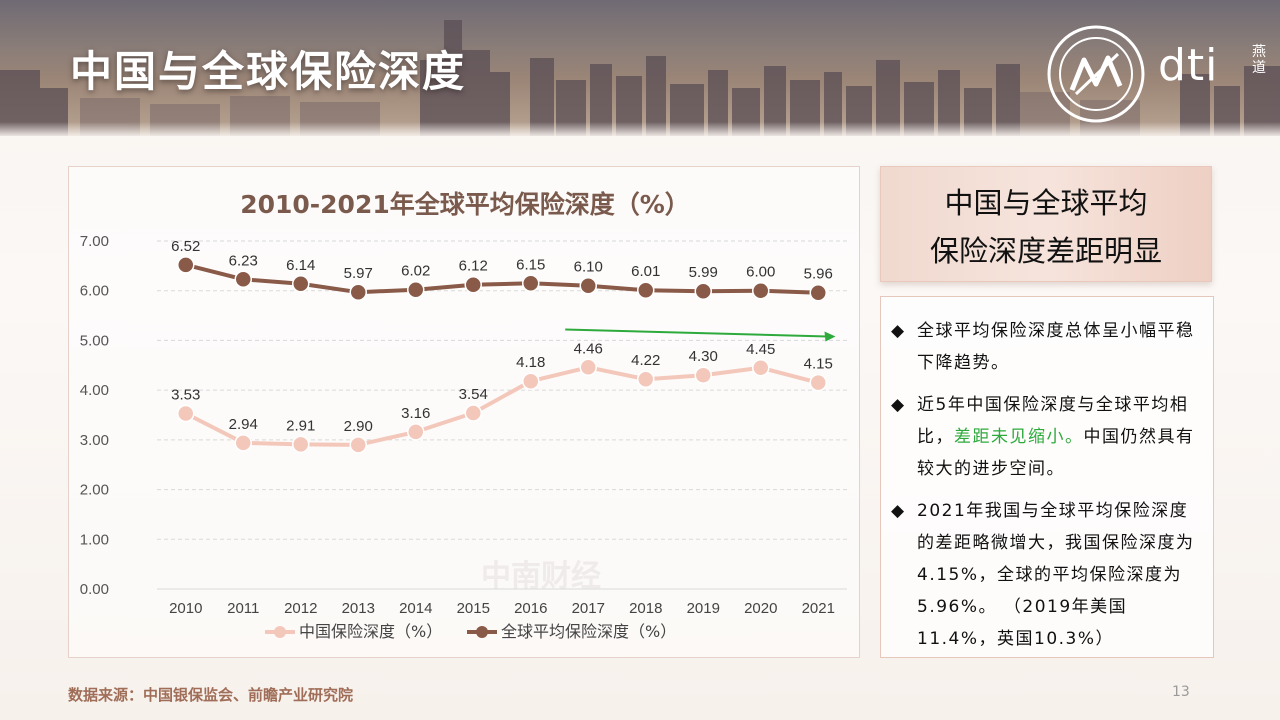  What do you see at coordinates (760, 349) in the screenshot?
I see `data-label: 4.45` at bounding box center [760, 349].